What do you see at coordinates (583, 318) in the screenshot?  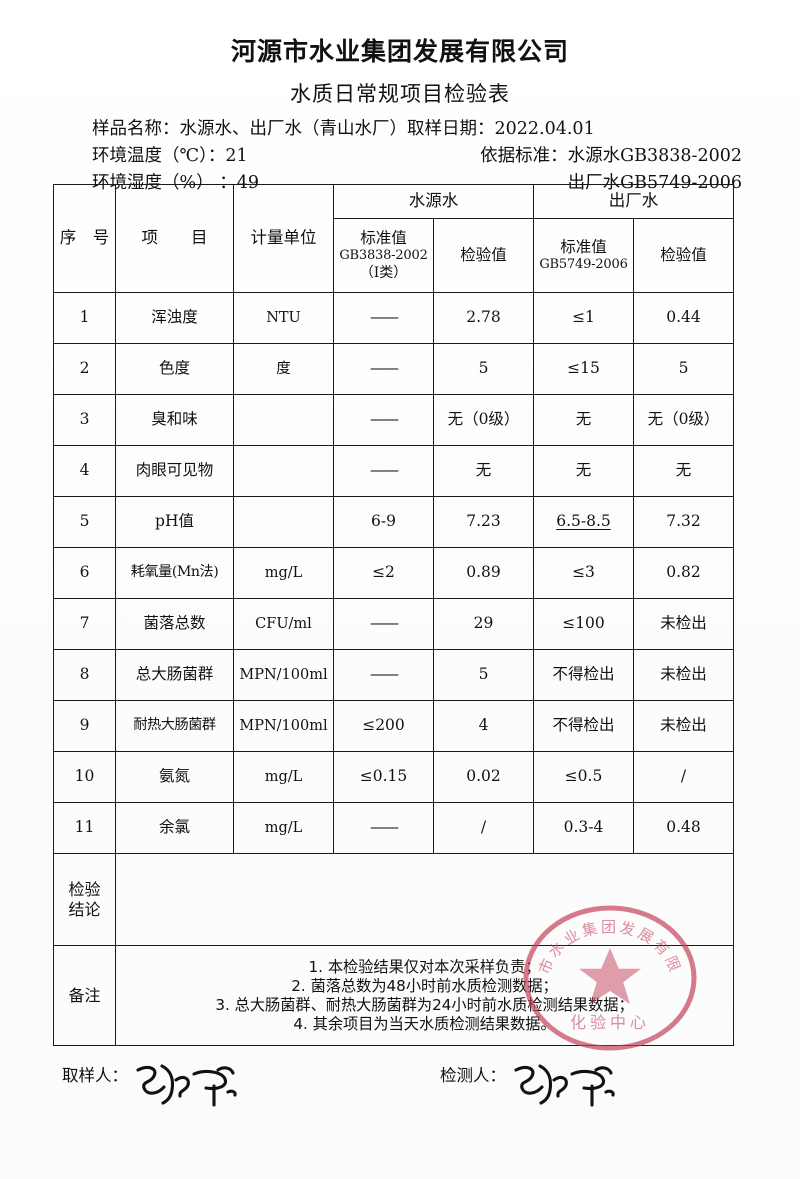 I see `row-output-standard: ≤1` at bounding box center [583, 318].